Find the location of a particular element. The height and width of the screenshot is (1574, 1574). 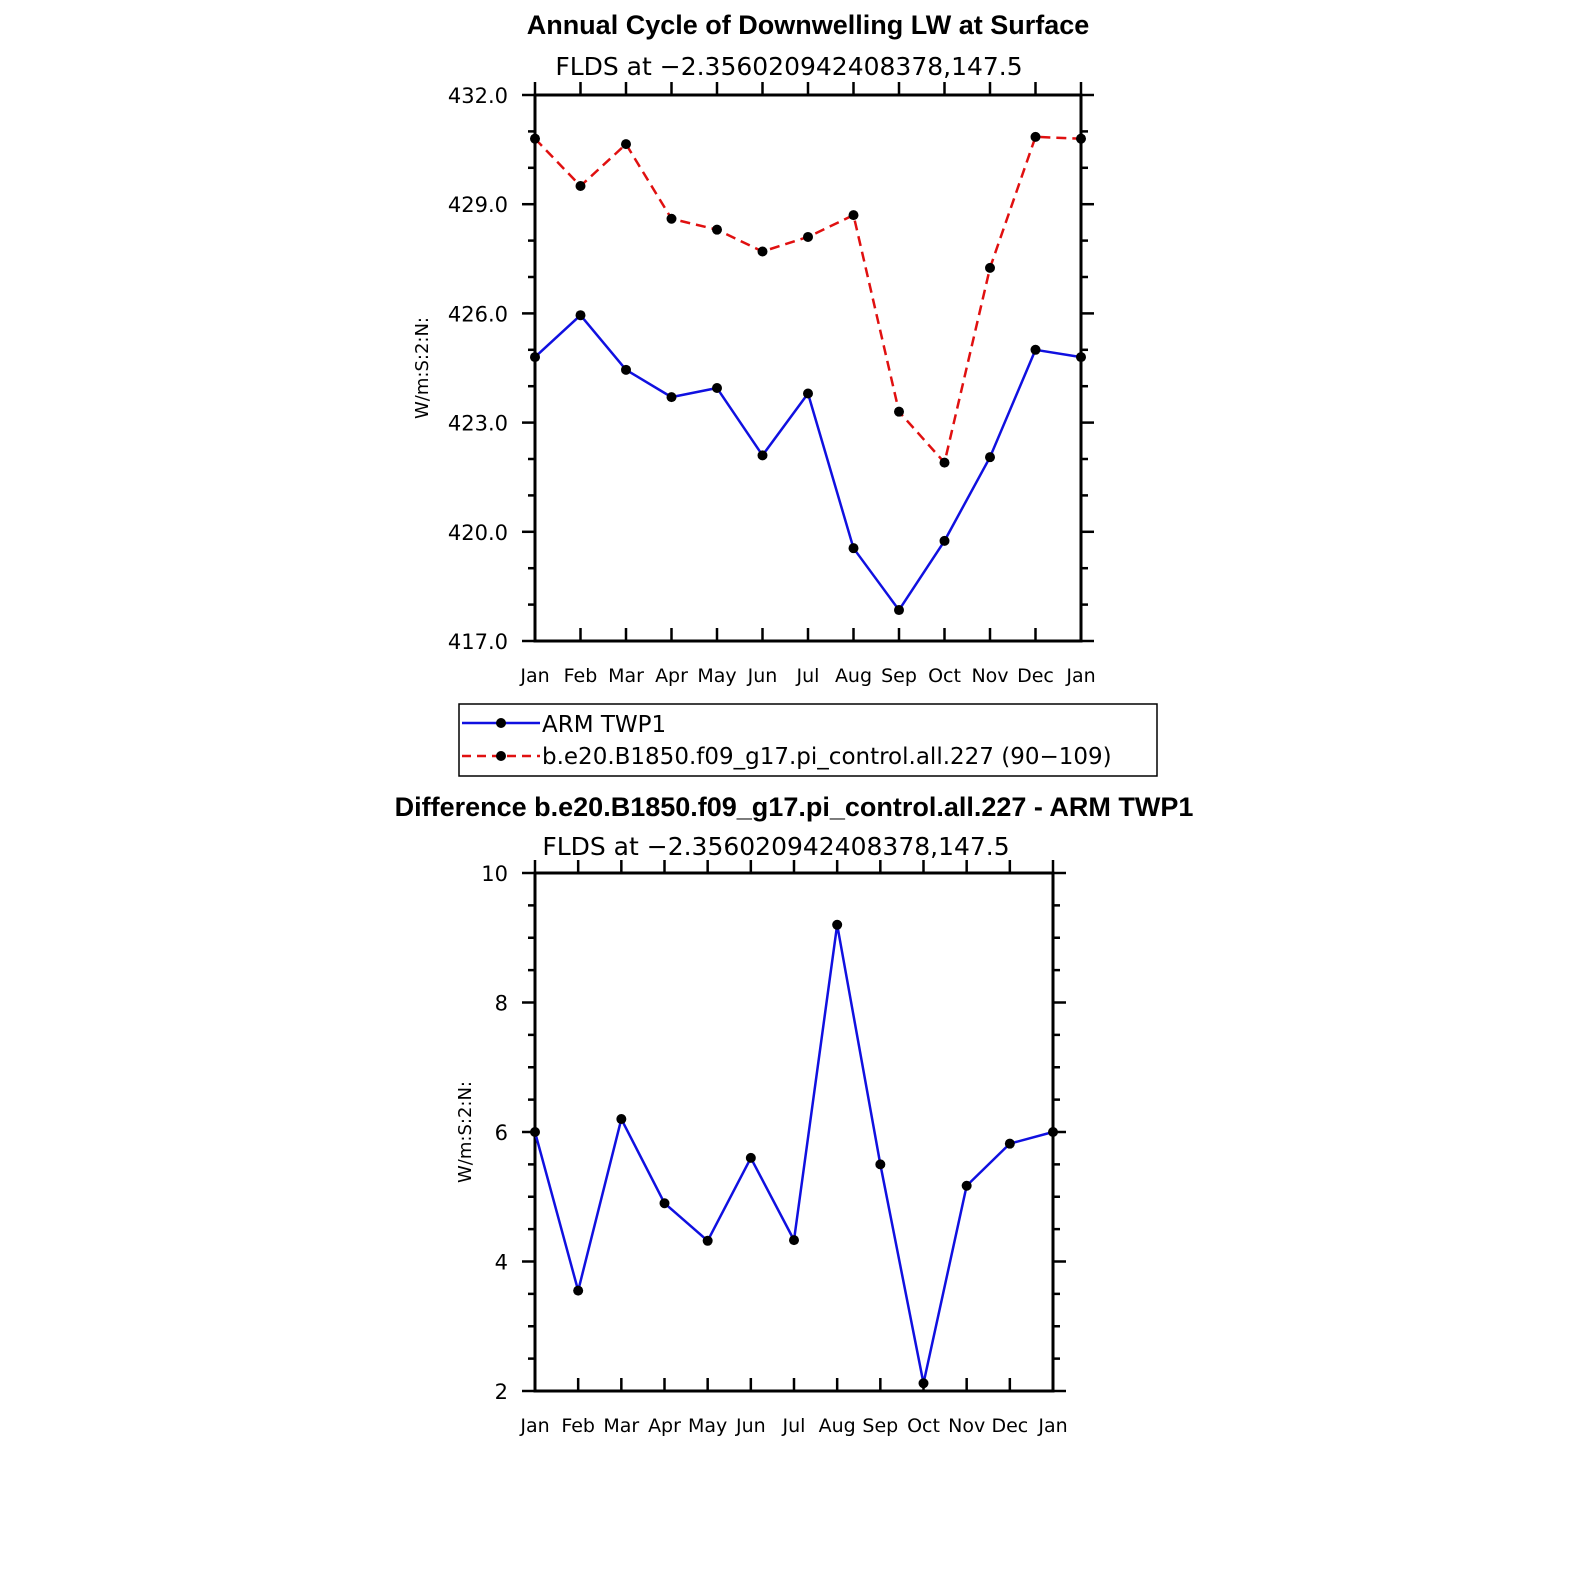

y-tick-label: 417.0 is located at coordinates (478, 642).